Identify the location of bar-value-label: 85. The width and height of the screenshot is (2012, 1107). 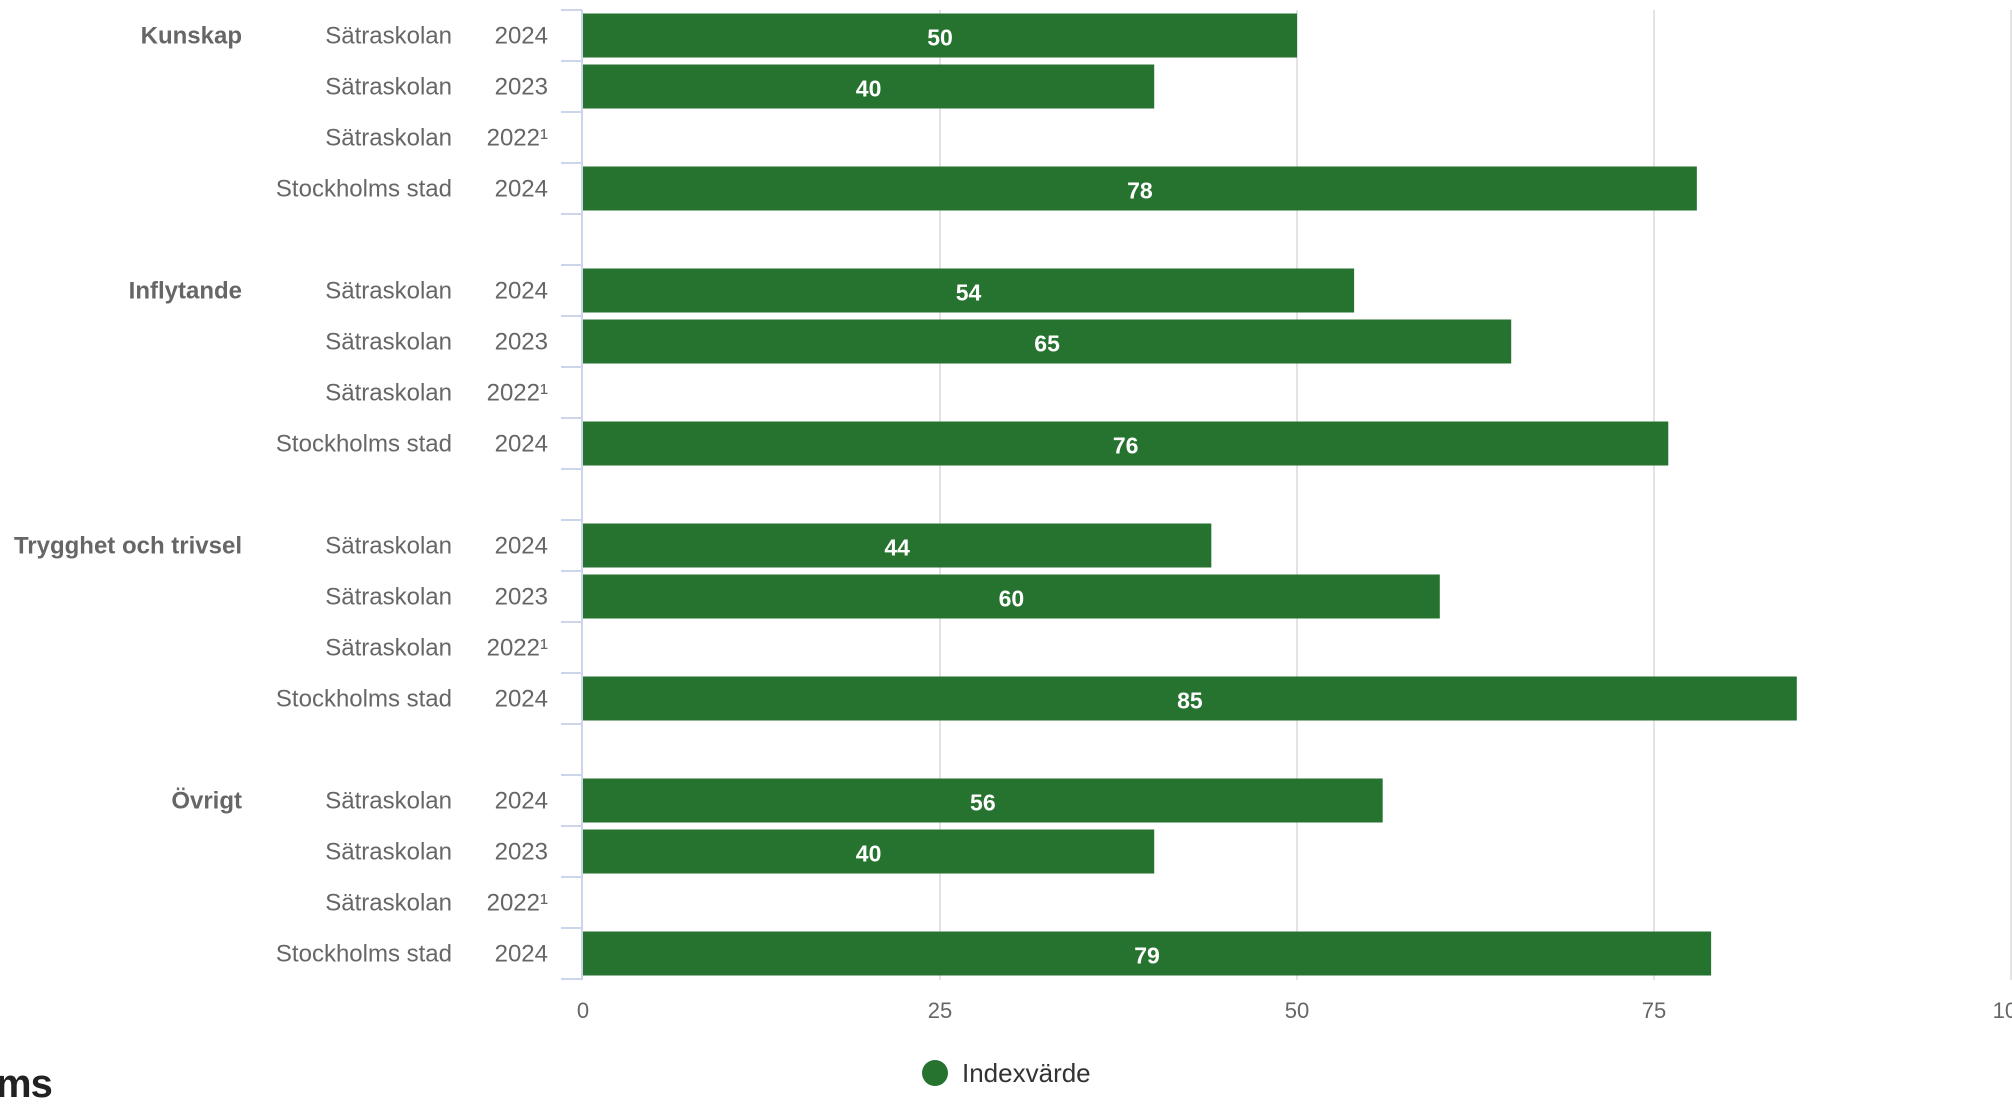
(1190, 701).